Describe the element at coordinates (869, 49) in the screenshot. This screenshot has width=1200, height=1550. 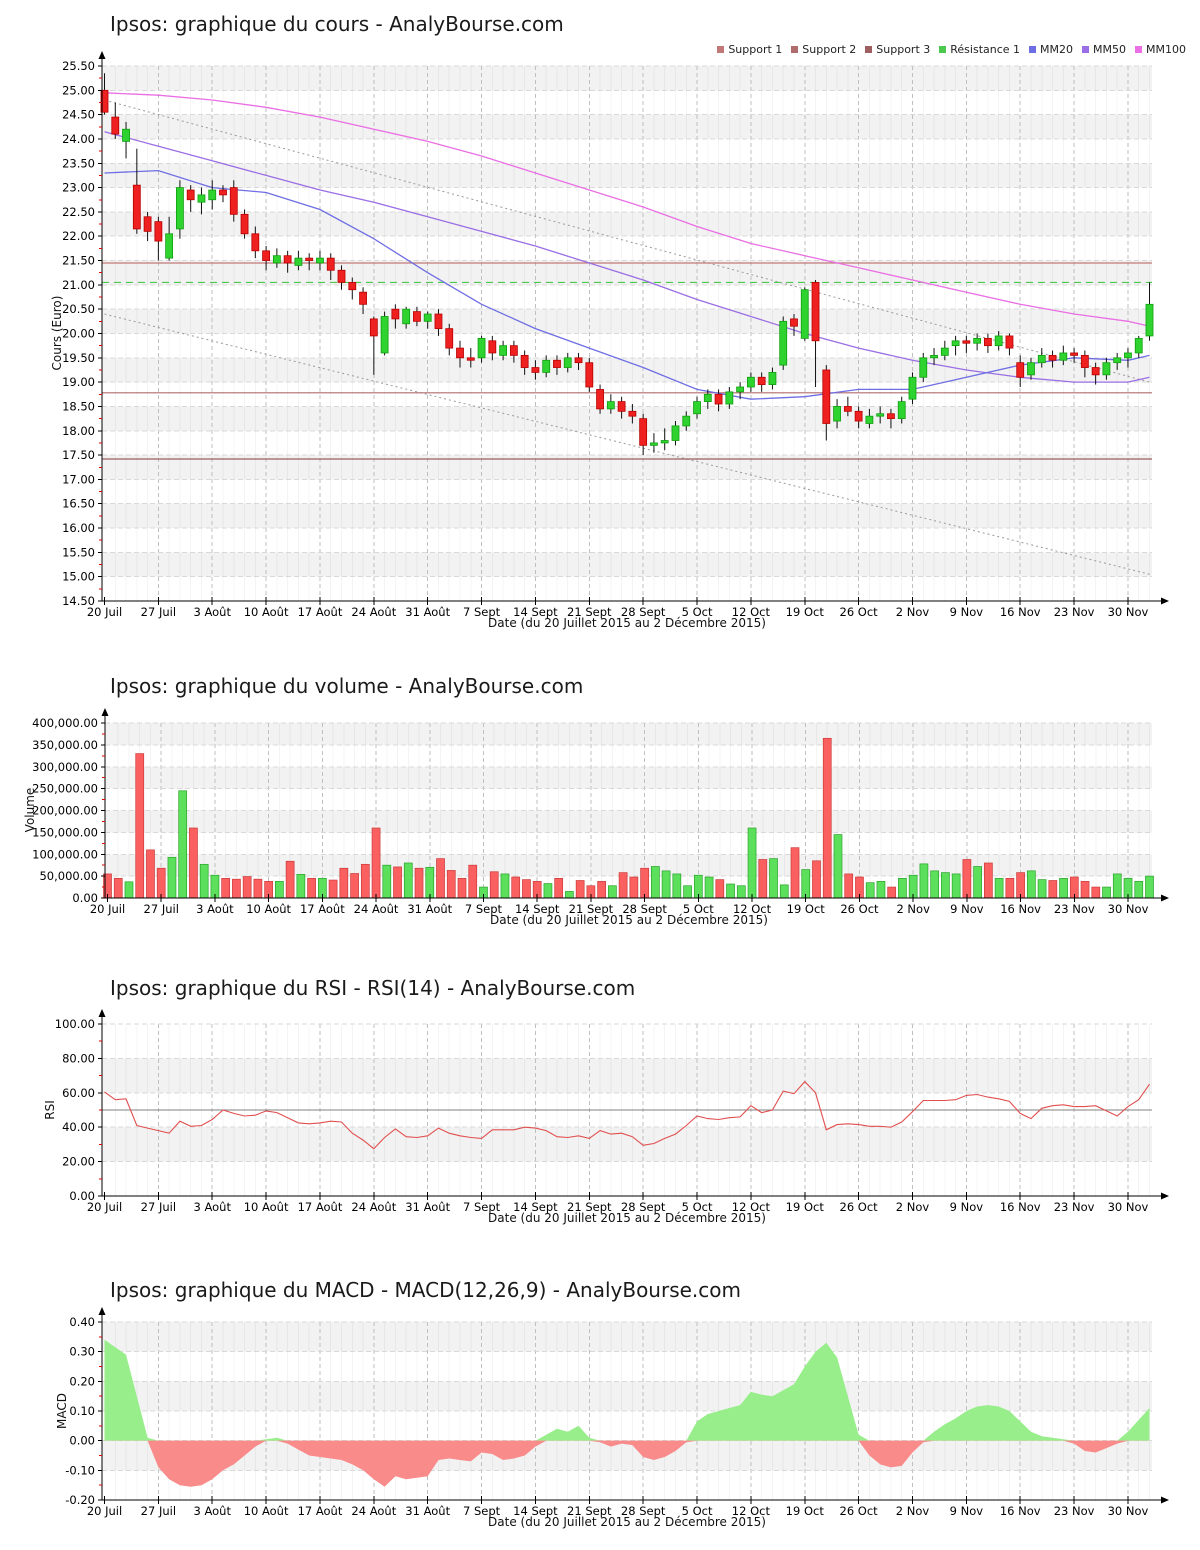
I see `support-3-swatch-icon` at that location.